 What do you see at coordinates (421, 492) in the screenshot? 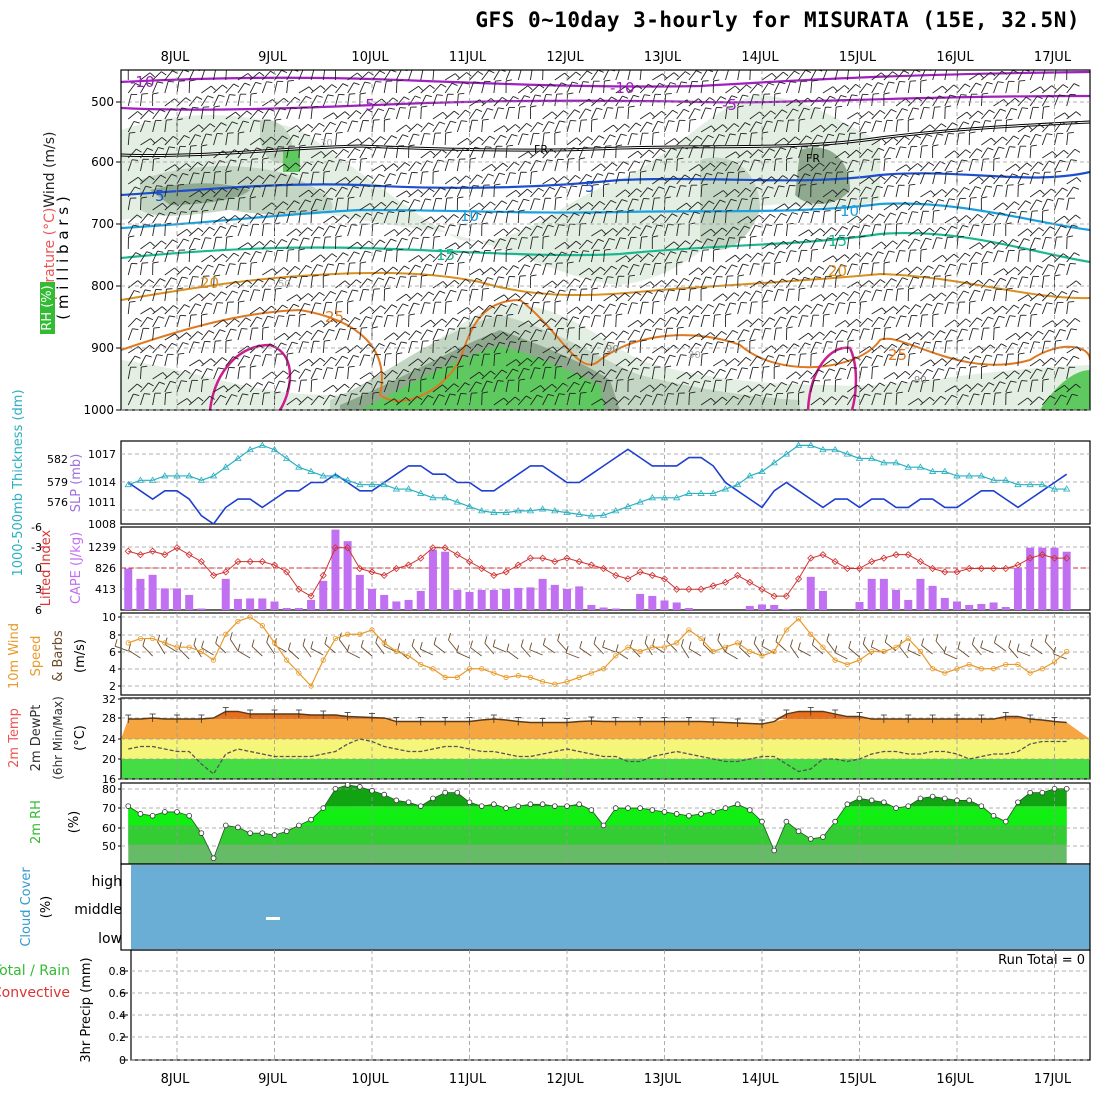
I see `thickness-point` at bounding box center [421, 492].